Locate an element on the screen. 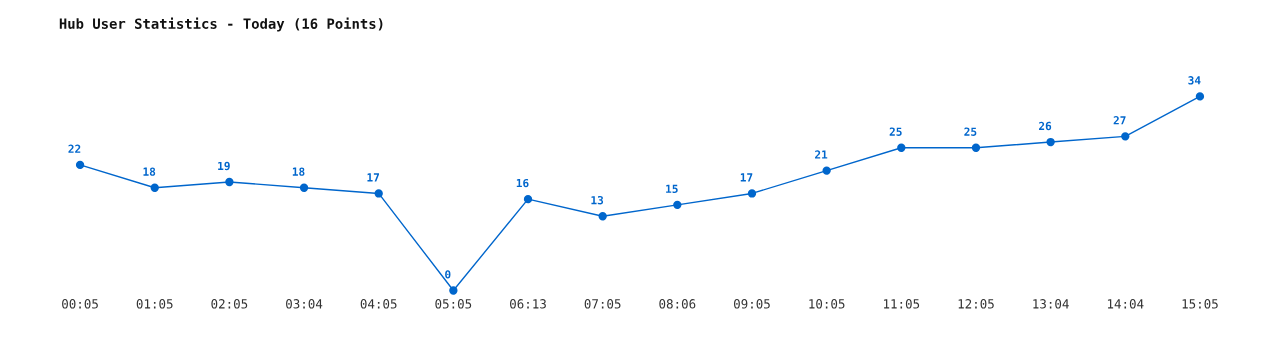  data-label: 13 is located at coordinates (597, 200).